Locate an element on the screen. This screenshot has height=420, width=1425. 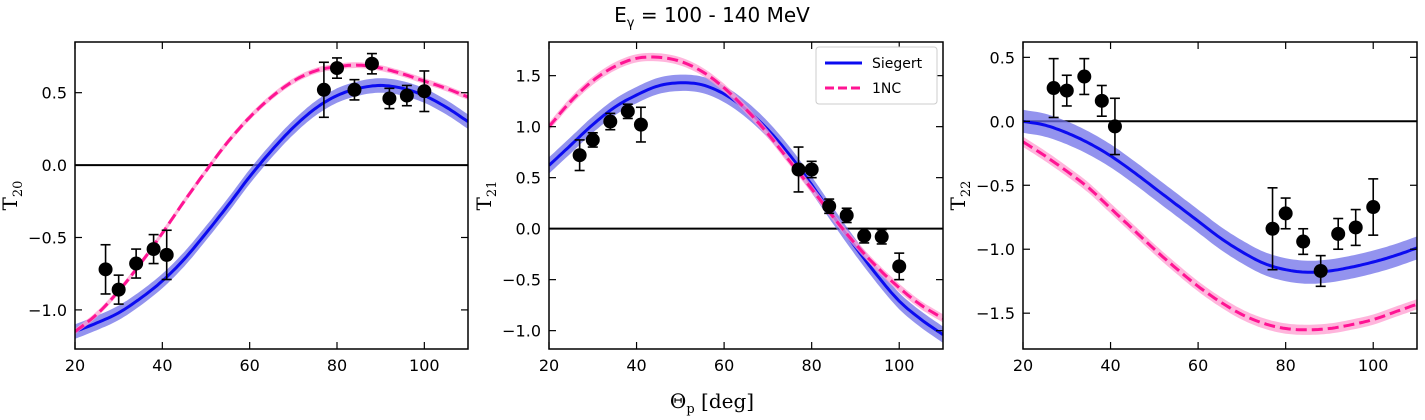
band-nc is located at coordinates (1220, 235).